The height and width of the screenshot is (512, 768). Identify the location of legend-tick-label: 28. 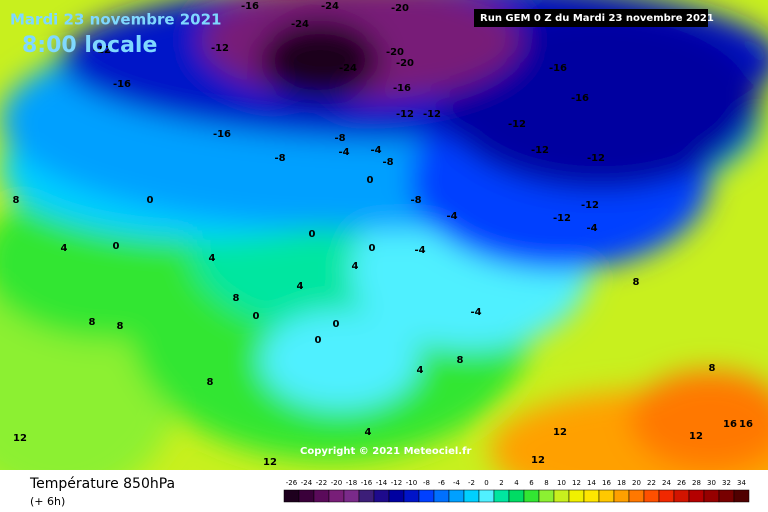
(696, 483).